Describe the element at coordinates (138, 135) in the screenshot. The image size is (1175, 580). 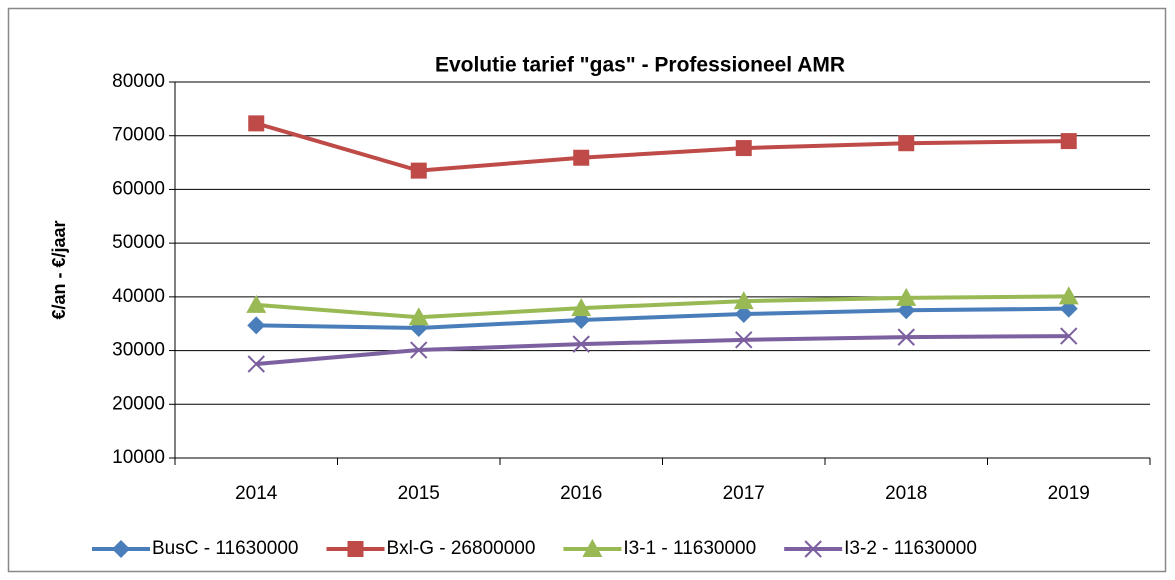
I see `y-tick-label: 70000` at that location.